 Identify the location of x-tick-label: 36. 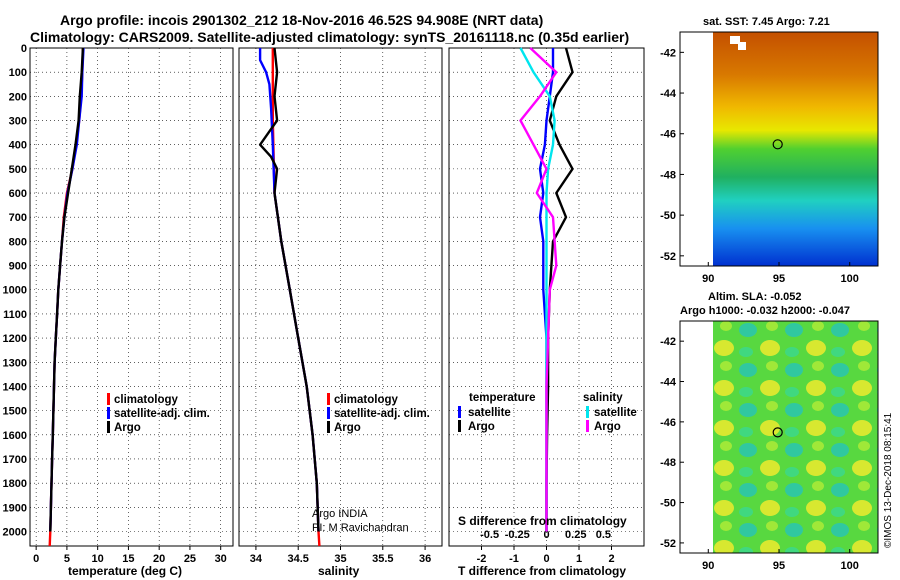
(425, 559).